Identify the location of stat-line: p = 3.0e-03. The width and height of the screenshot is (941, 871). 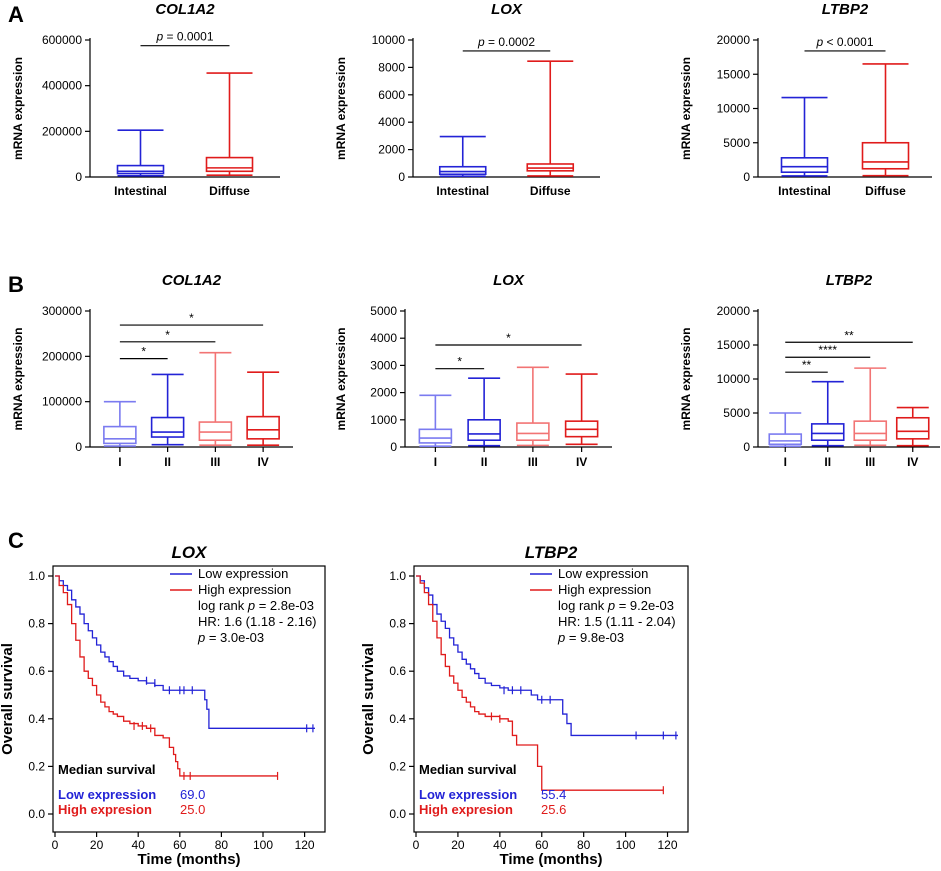
(230, 637).